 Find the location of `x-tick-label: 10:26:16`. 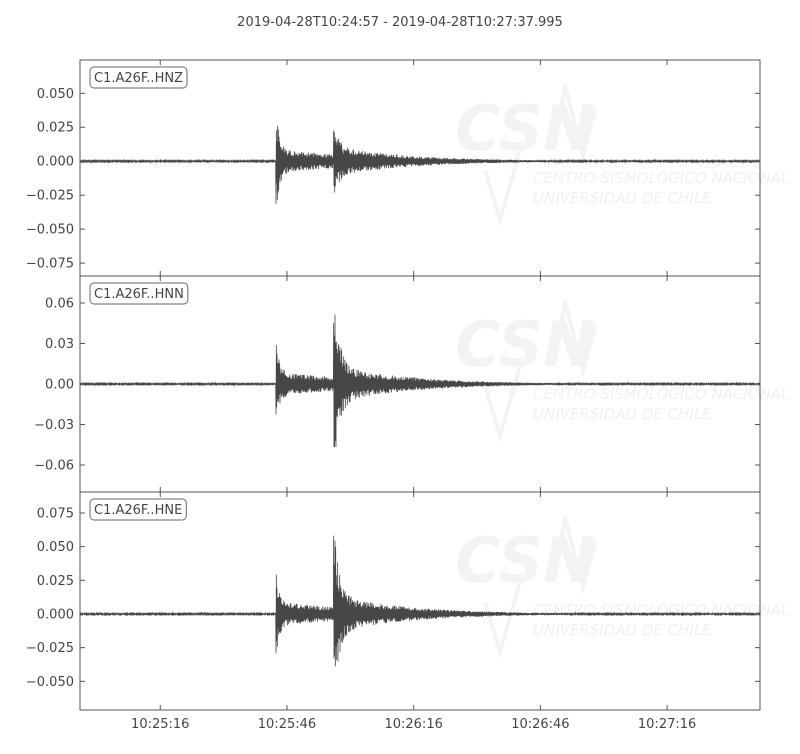

x-tick-label: 10:26:16 is located at coordinates (413, 724).